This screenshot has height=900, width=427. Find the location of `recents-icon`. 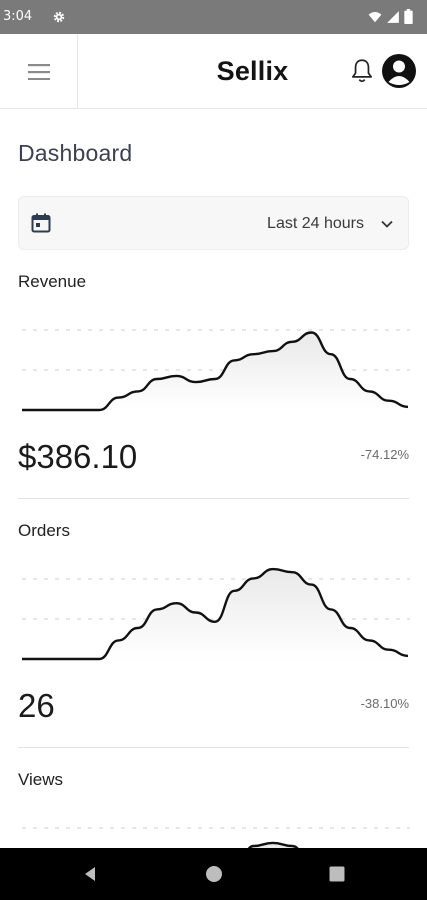

recents-icon is located at coordinates (337, 874).